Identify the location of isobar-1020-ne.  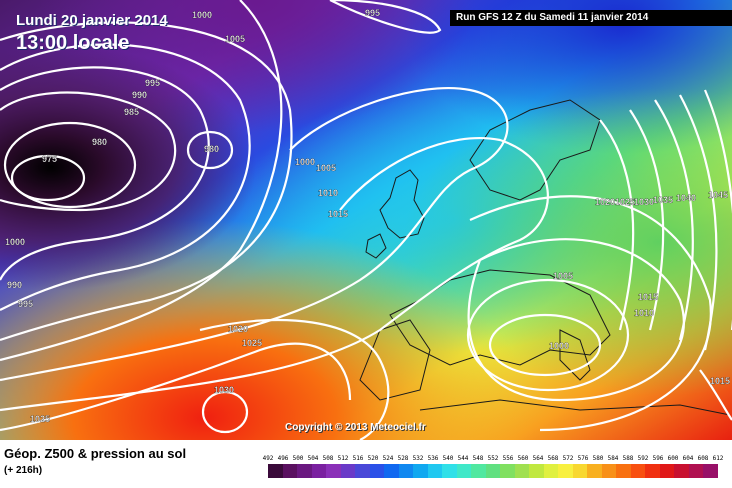
(617, 225).